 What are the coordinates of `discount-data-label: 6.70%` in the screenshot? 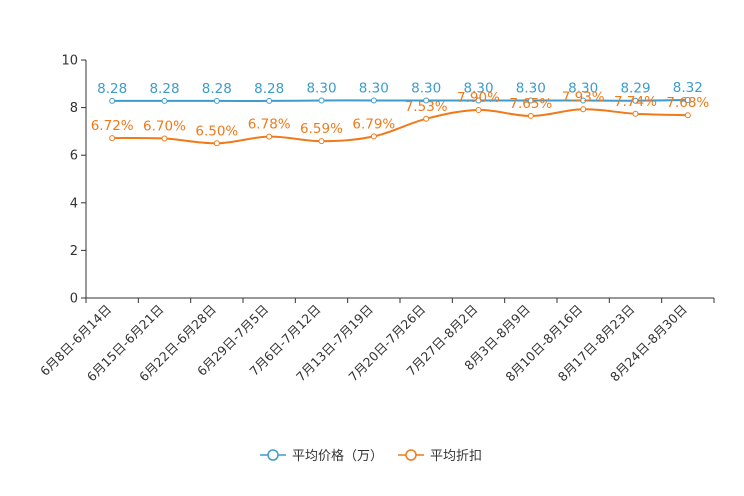 It's located at (164, 127).